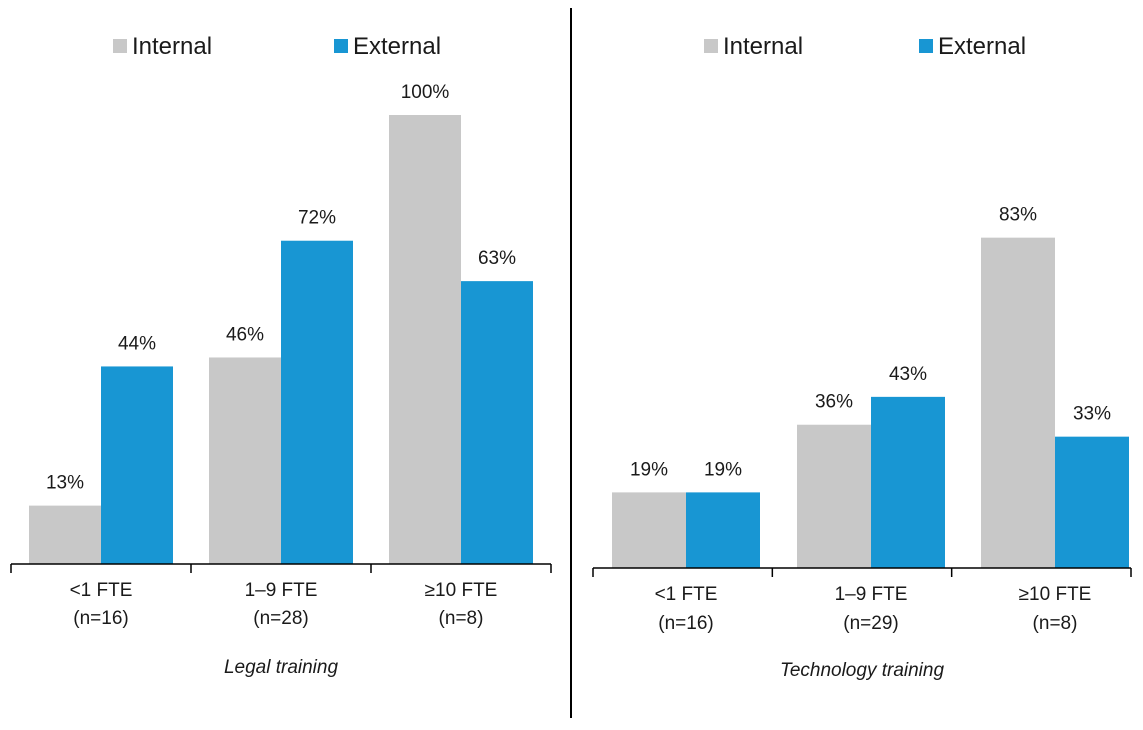 The width and height of the screenshot is (1143, 730). What do you see at coordinates (834, 402) in the screenshot?
I see `data-label-internal-1: 36%` at bounding box center [834, 402].